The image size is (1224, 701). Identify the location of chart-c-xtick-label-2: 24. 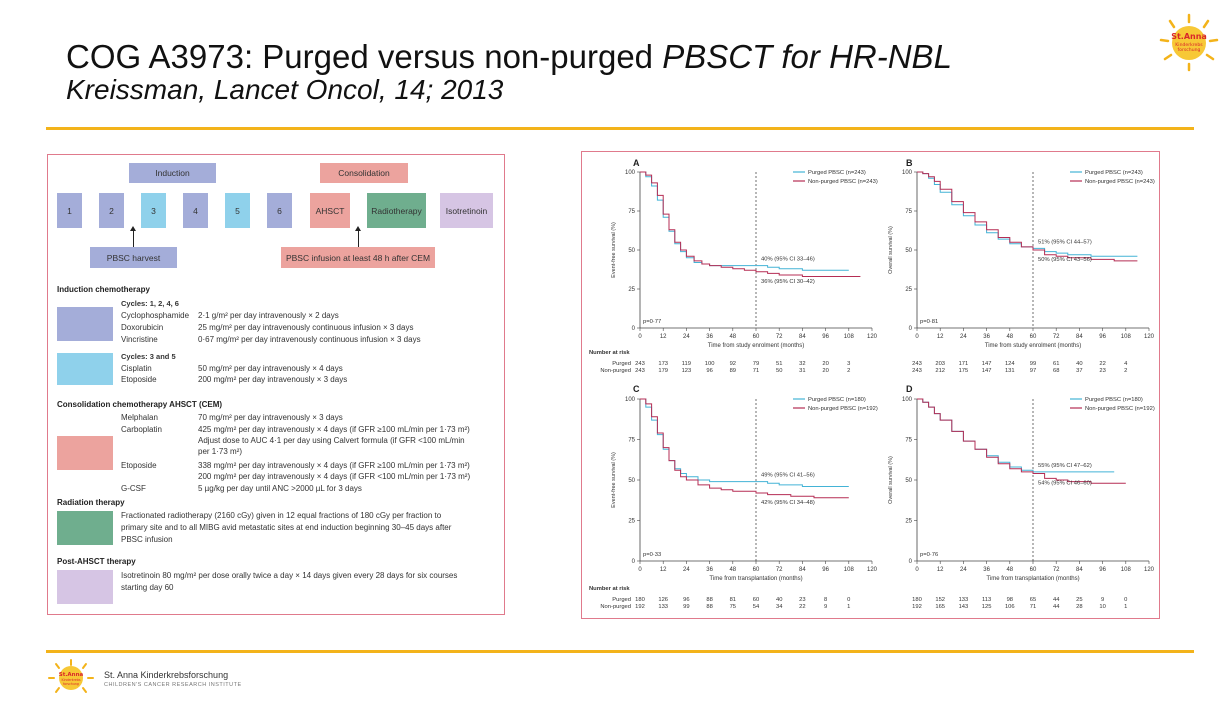
(686, 570).